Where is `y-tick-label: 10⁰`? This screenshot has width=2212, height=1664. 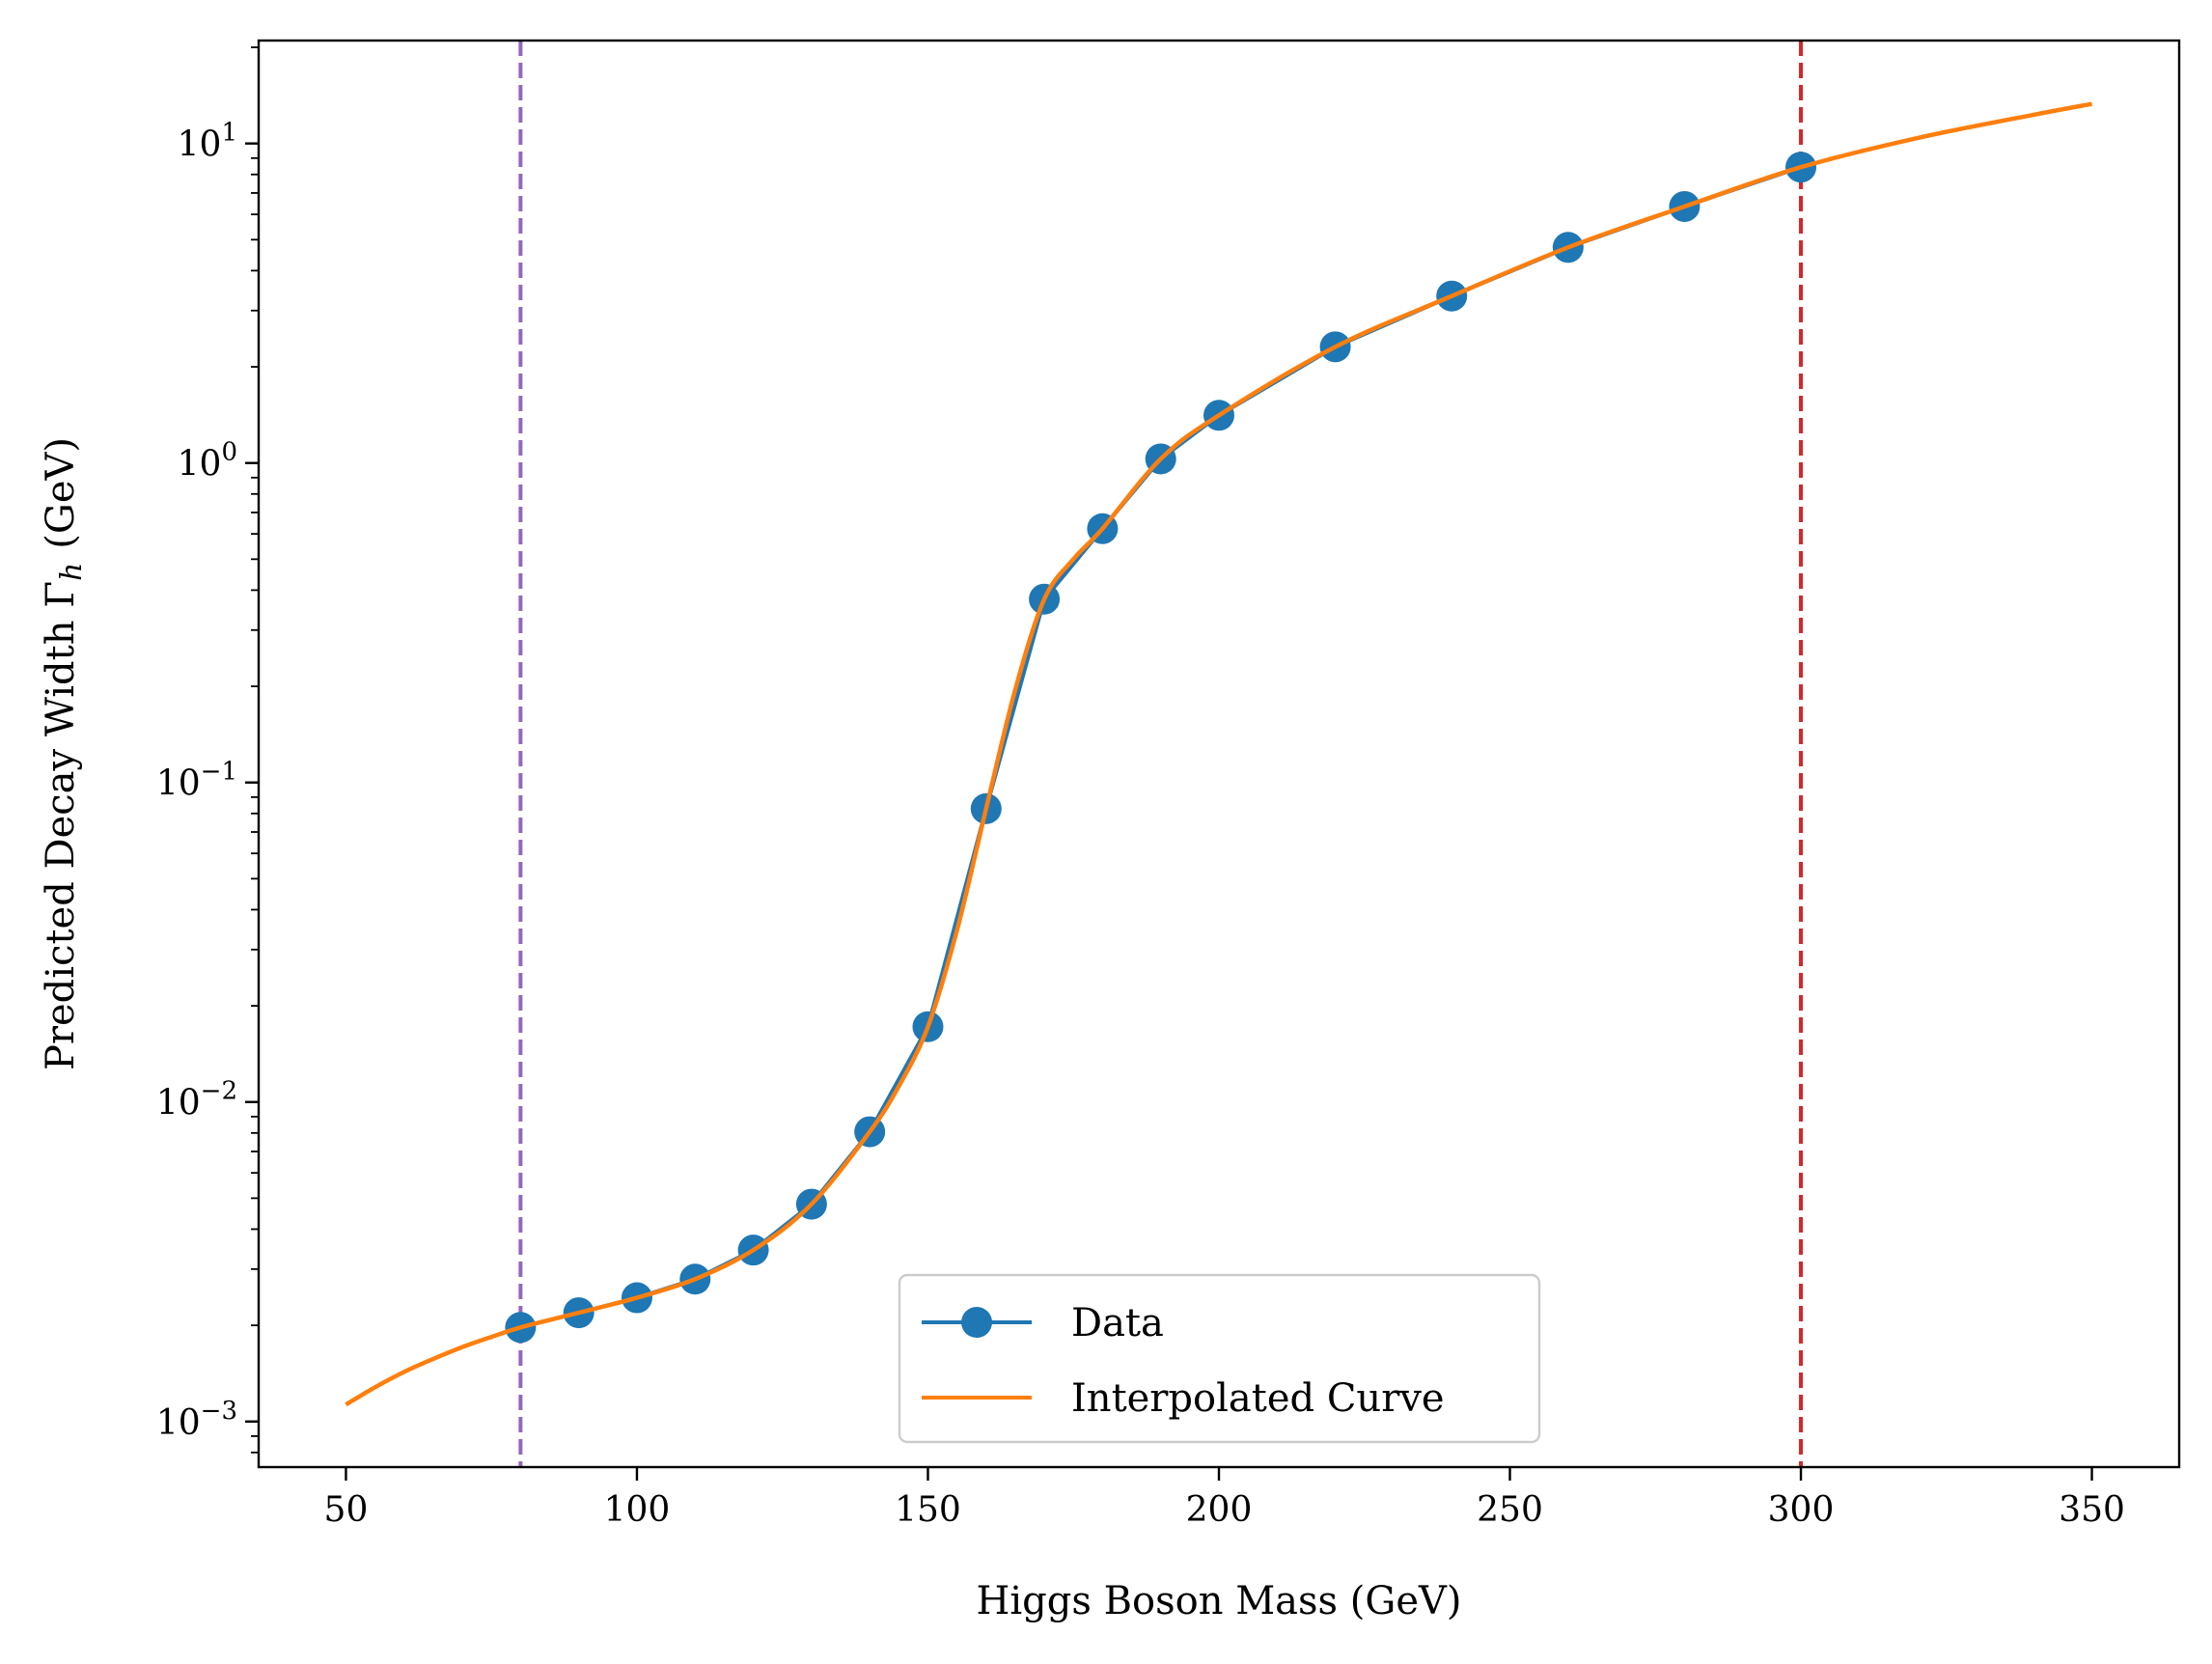
y-tick-label: 10⁰ is located at coordinates (207, 461).